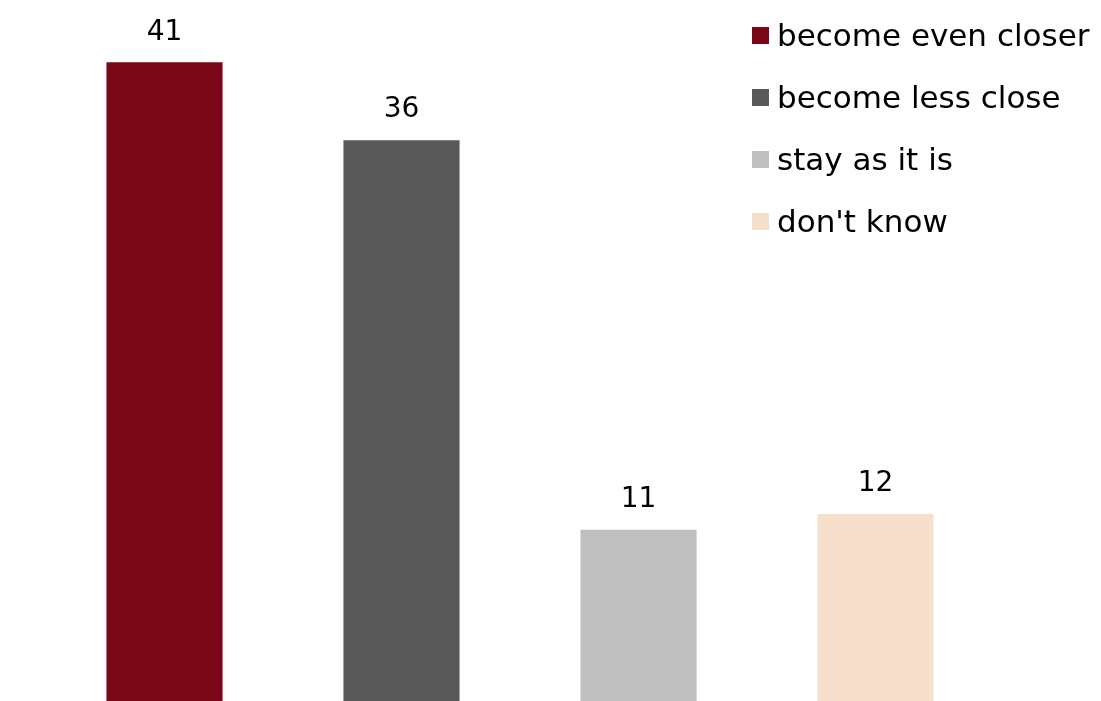 Image resolution: width=1101 pixels, height=701 pixels. What do you see at coordinates (862, 221) in the screenshot?
I see `legend-label: don't know` at bounding box center [862, 221].